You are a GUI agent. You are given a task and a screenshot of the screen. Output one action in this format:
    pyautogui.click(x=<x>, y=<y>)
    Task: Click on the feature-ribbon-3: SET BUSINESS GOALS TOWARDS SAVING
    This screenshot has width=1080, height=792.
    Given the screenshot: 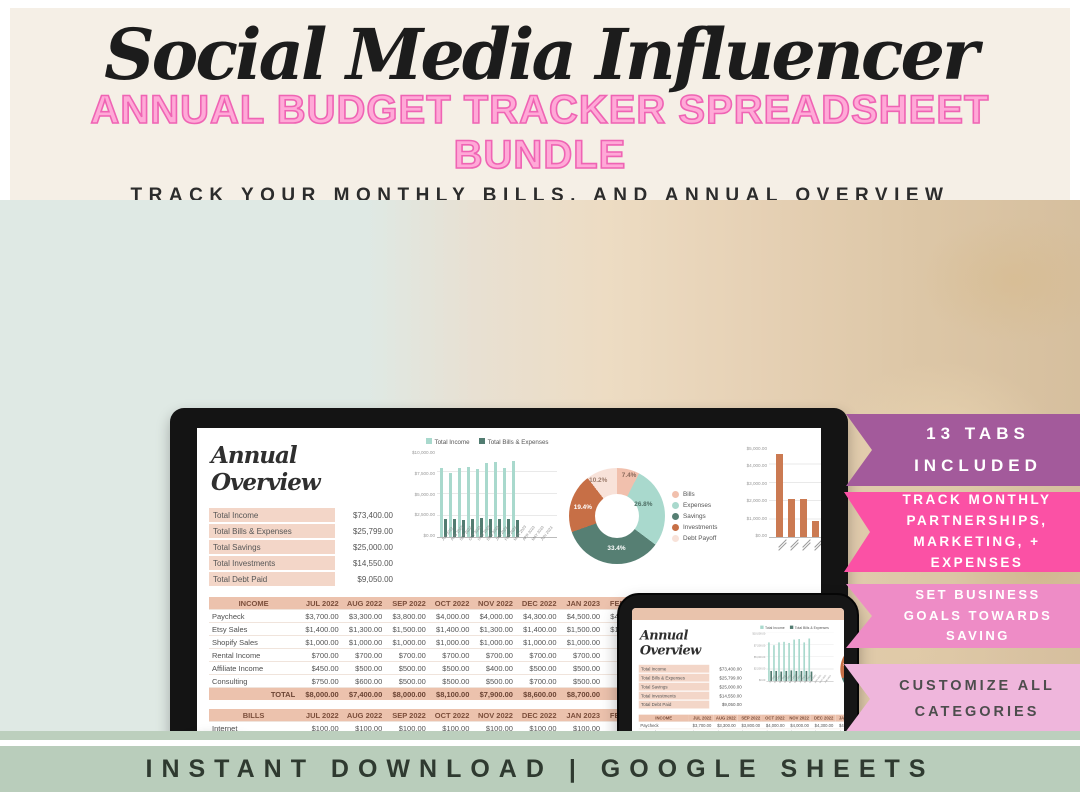 What is the action you would take?
    pyautogui.click(x=963, y=616)
    